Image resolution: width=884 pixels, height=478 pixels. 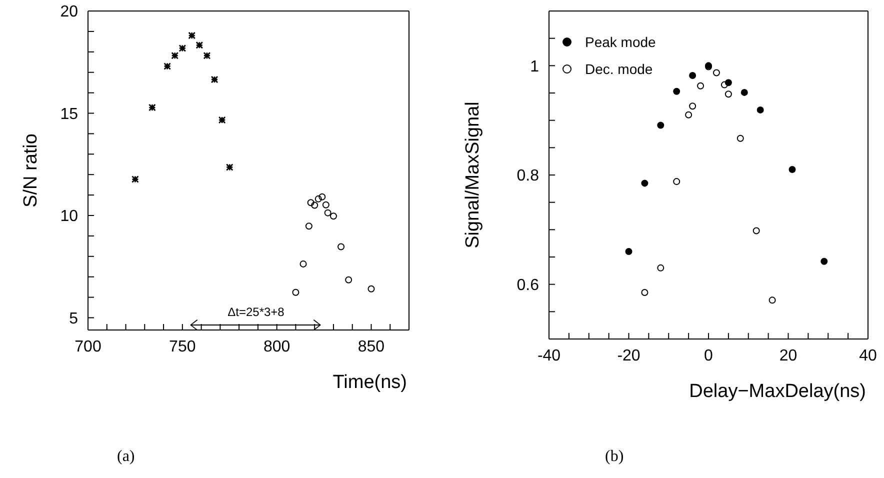 What do you see at coordinates (69, 114) in the screenshot?
I see `y-tick-label: 15` at bounding box center [69, 114].